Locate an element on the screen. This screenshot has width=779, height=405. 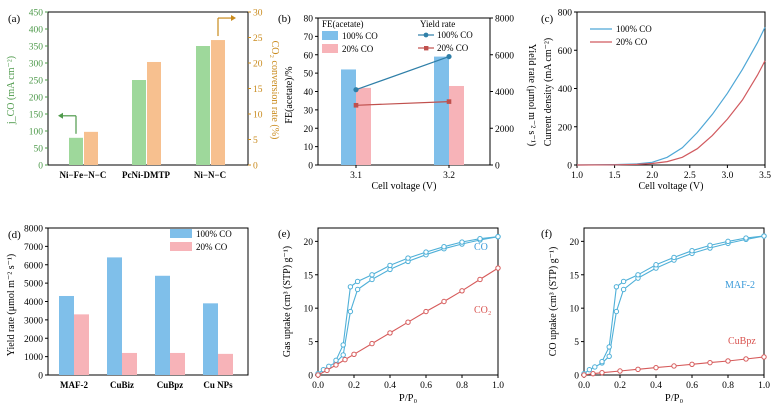
chart-f-y-axis-tick-label: 15 is located at coordinates (575, 276).